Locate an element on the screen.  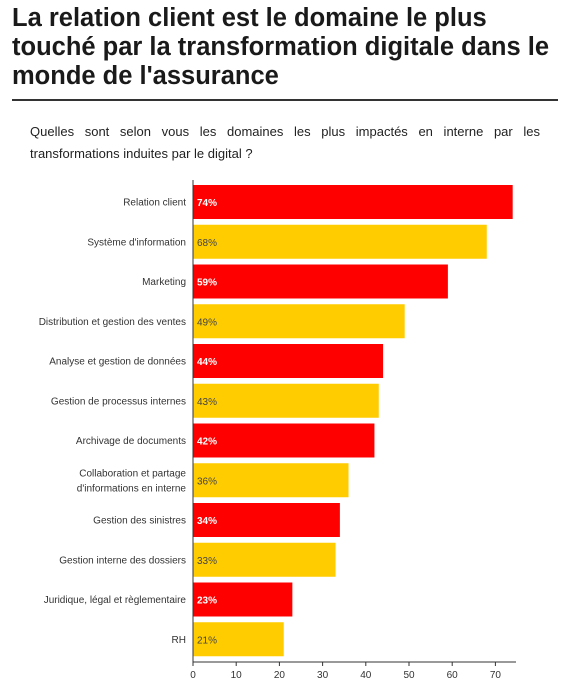
category-label: Collaboration et partage is located at coordinates (132, 473).